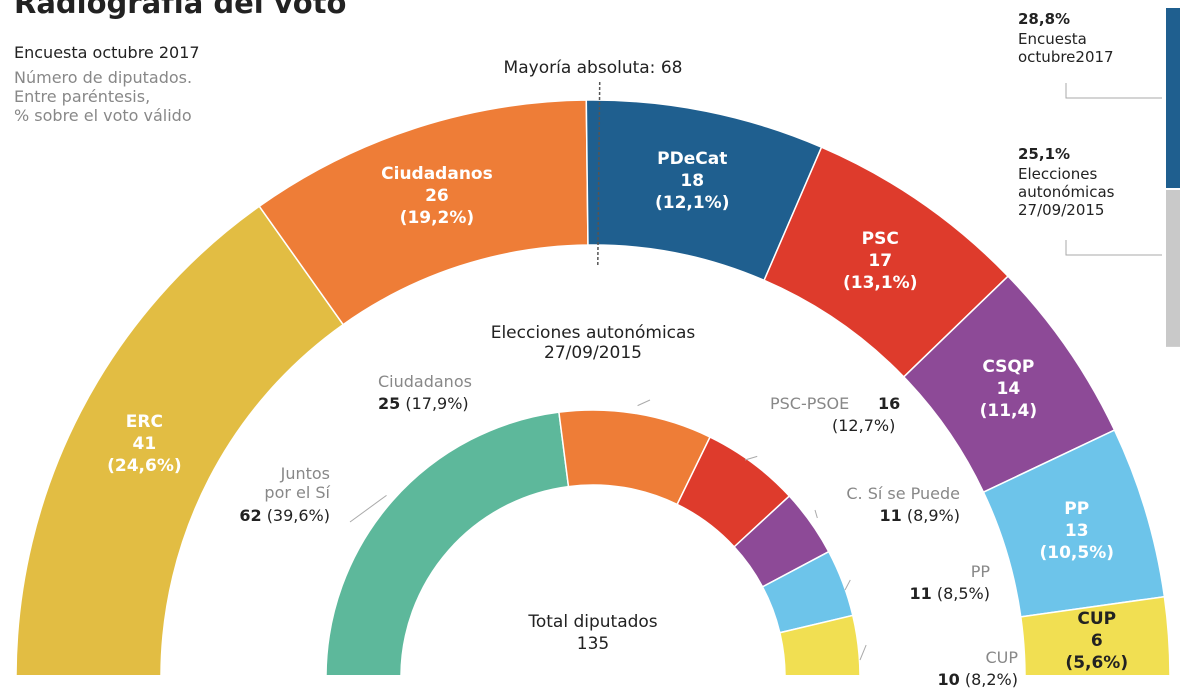  I want to click on bar-value: 25,1%, so click(1044, 154).